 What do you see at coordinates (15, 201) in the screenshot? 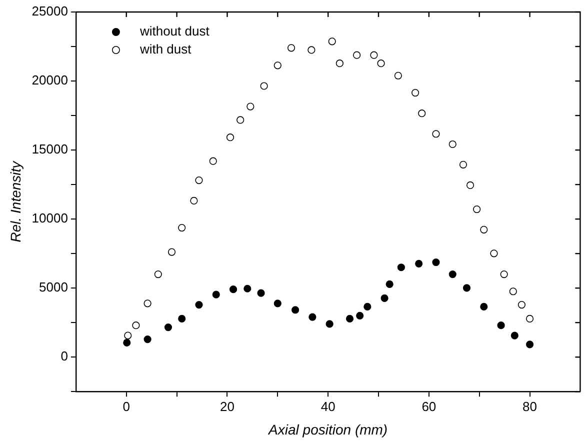
I see `y-axis-title: Rel. Intensity` at bounding box center [15, 201].